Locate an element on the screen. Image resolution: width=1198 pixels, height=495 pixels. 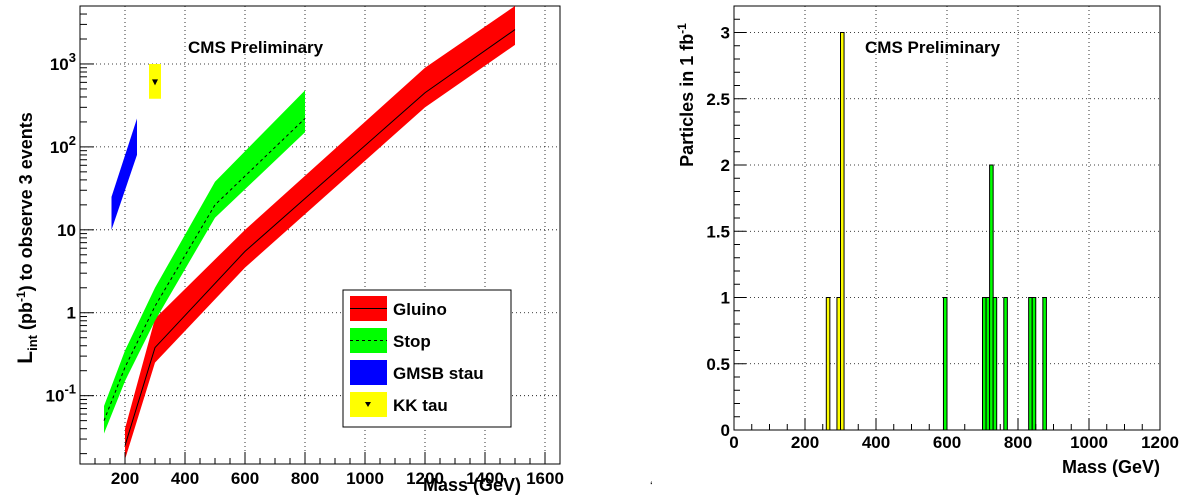
center-line-stop is located at coordinates (204, 269).